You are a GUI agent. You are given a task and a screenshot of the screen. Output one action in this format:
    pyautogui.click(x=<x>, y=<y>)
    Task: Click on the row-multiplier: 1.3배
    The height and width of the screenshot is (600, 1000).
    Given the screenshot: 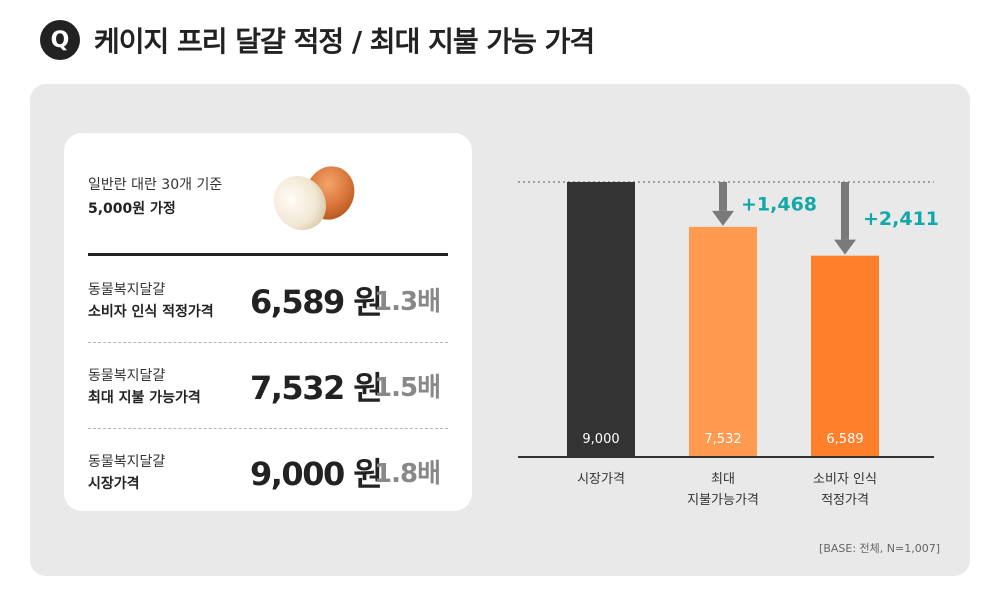 What is the action you would take?
    pyautogui.click(x=407, y=302)
    